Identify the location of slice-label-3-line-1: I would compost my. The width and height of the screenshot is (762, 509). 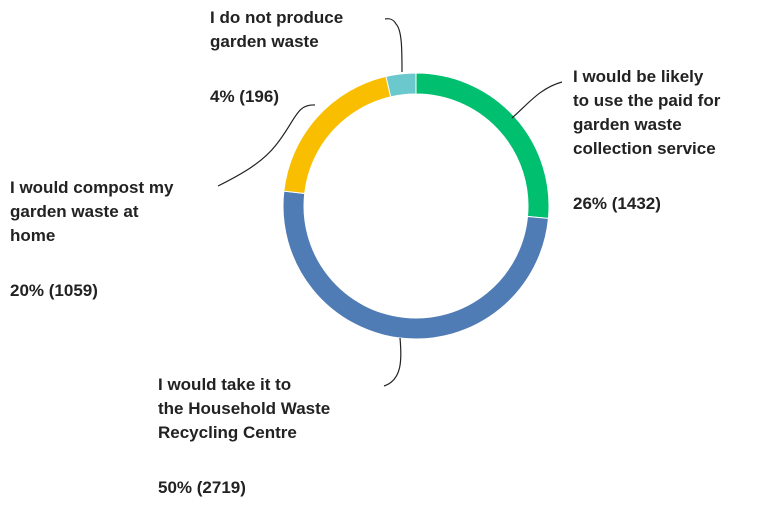
(92, 187).